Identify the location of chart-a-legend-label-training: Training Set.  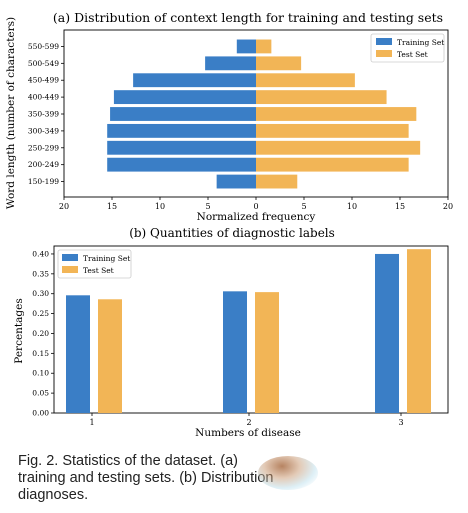
(420, 42).